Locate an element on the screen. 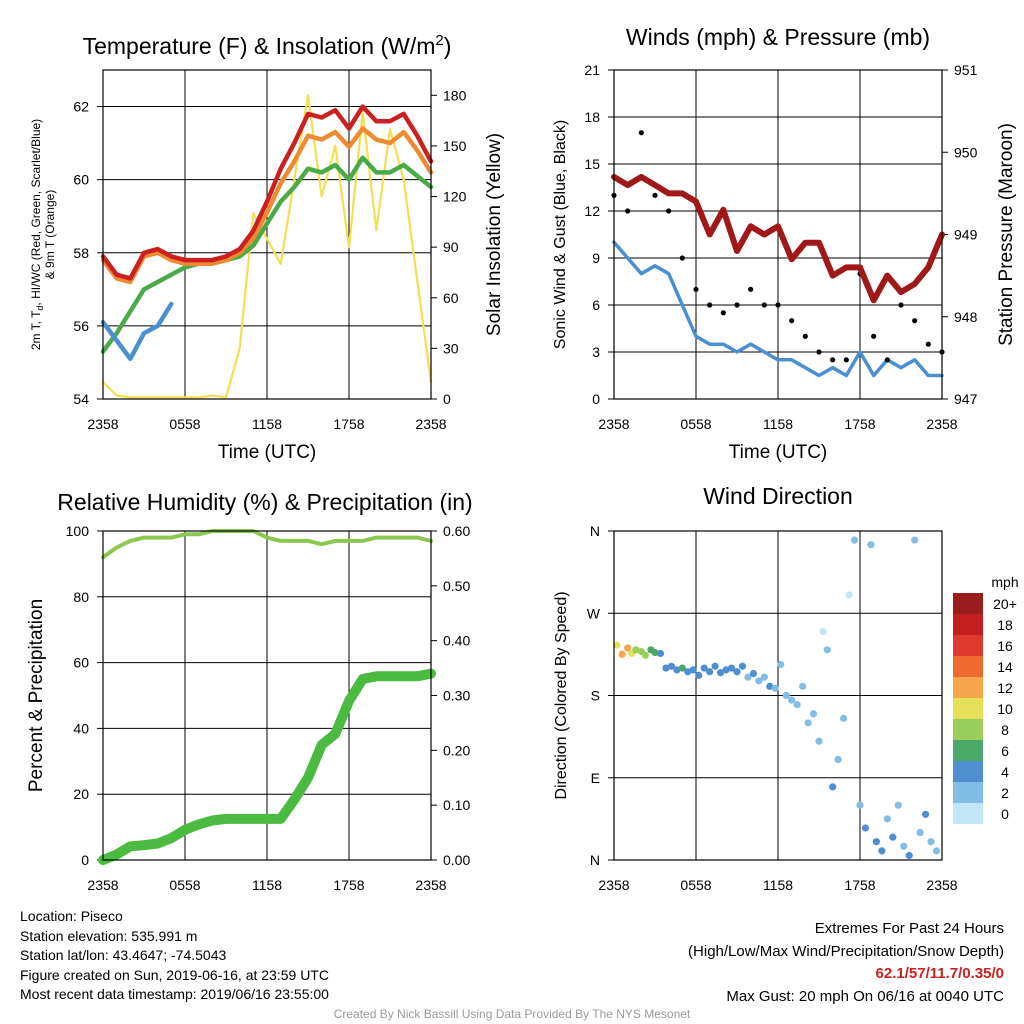 The image size is (1024, 1024). chart-title: Winds (mph) & Pressure (mb) is located at coordinates (778, 37).